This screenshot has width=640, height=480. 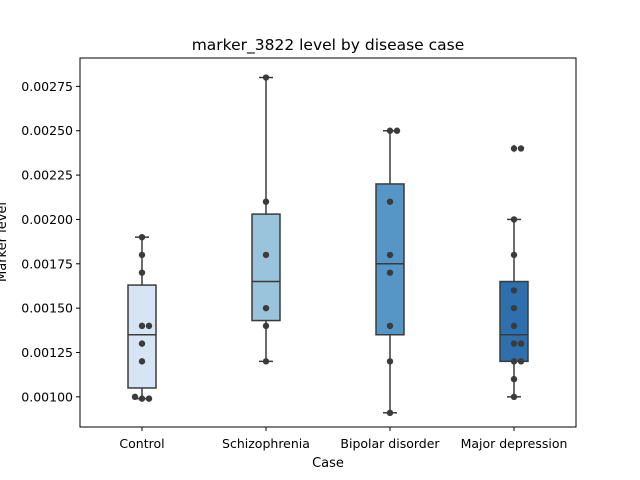 What do you see at coordinates (47, 263) in the screenshot?
I see `y-tick-label: 0.00175` at bounding box center [47, 263].